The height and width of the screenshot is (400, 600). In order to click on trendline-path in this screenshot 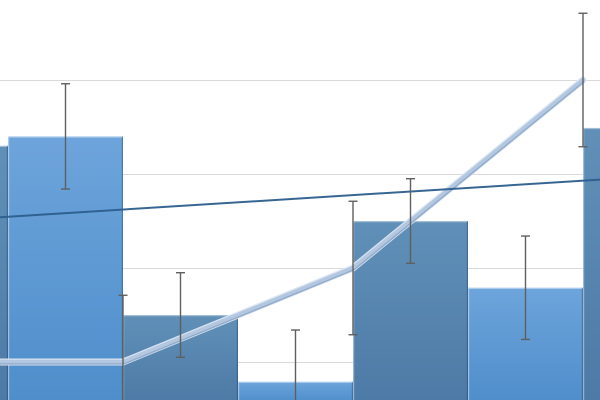, I will do `click(300, 198)`.